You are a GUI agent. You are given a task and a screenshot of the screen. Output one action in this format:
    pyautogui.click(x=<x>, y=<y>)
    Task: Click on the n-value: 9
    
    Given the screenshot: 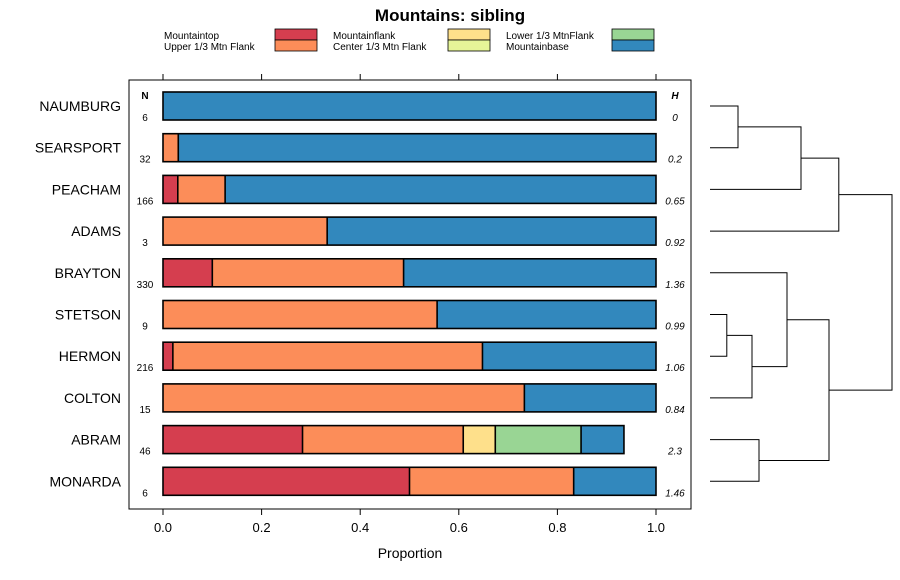 What is the action you would take?
    pyautogui.click(x=145, y=327)
    